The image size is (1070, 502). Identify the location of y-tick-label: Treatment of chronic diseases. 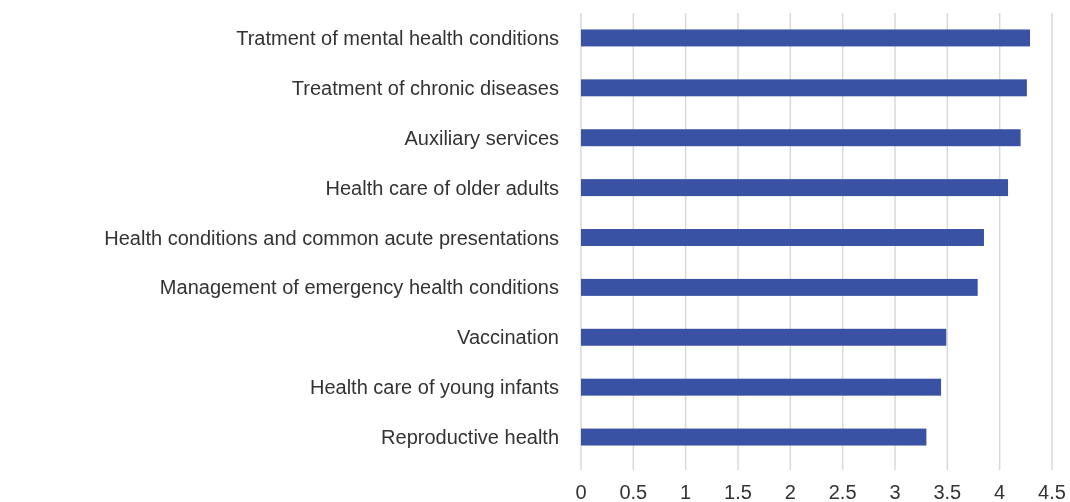
(425, 87).